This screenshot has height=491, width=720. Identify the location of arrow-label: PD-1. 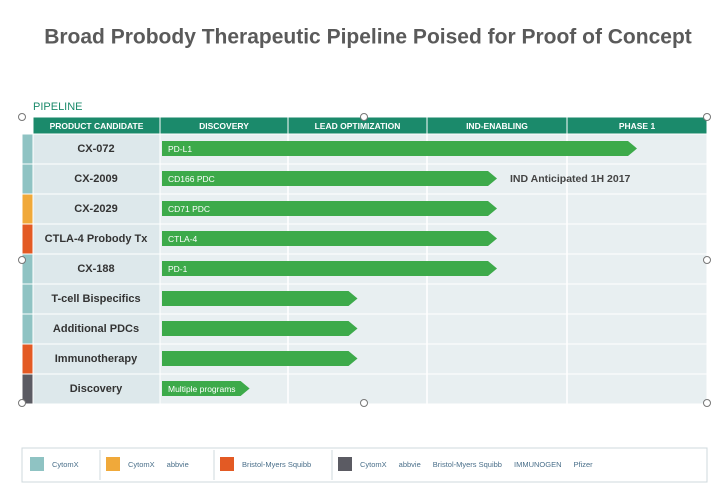
(178, 269).